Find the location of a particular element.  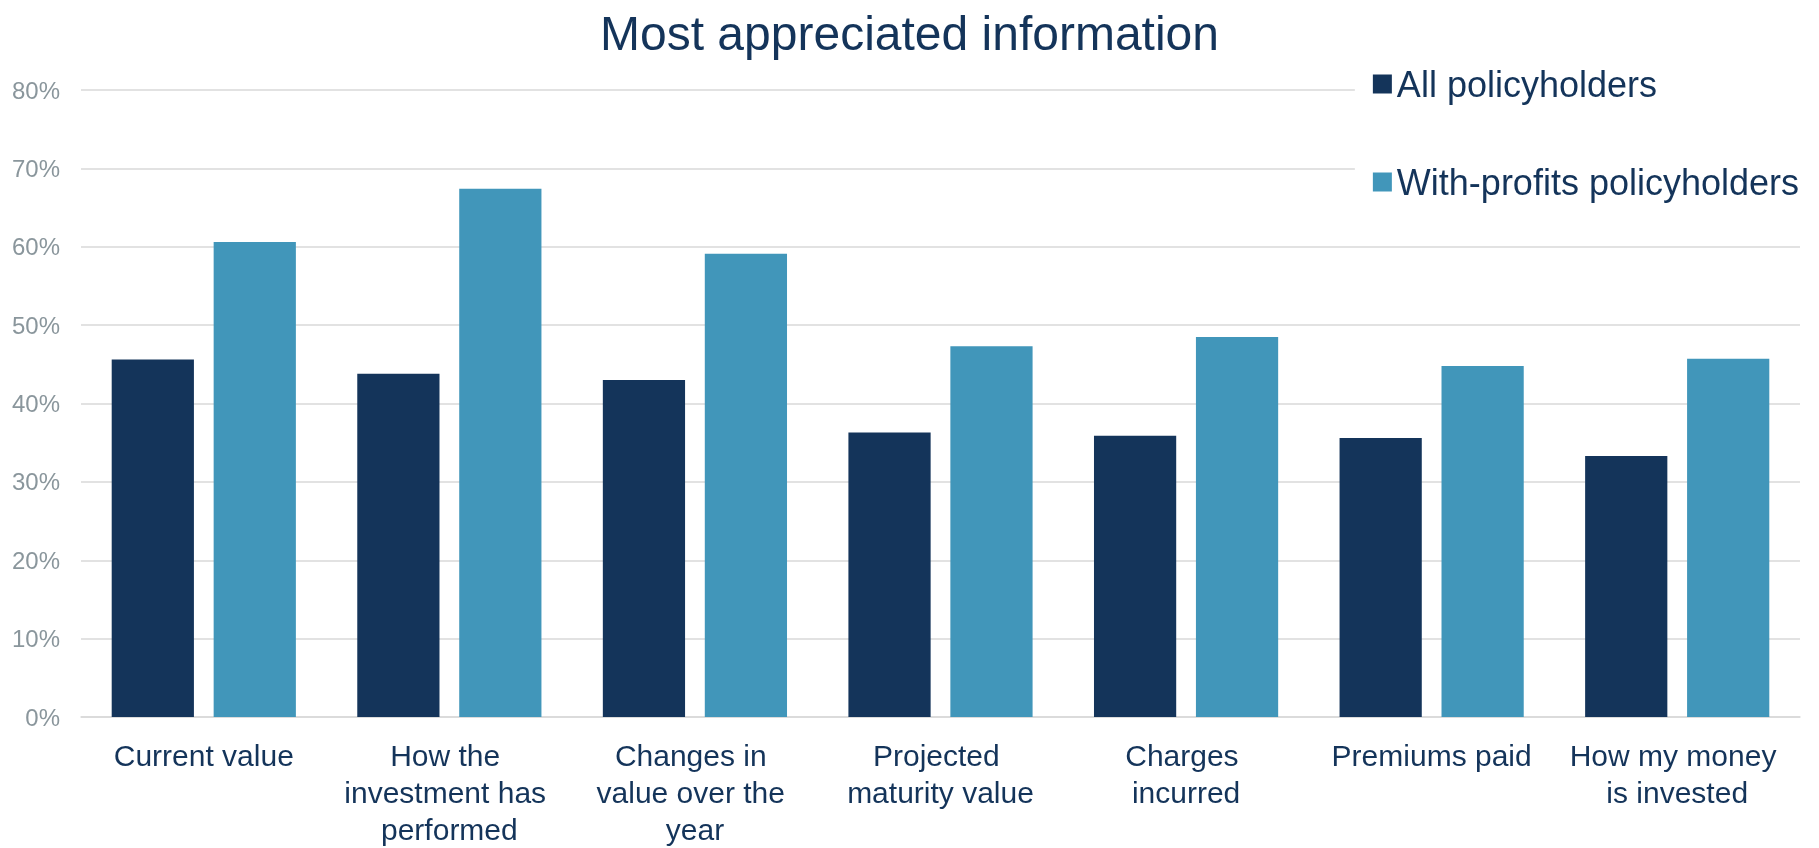

y-tick-label: 60% is located at coordinates (35, 247).